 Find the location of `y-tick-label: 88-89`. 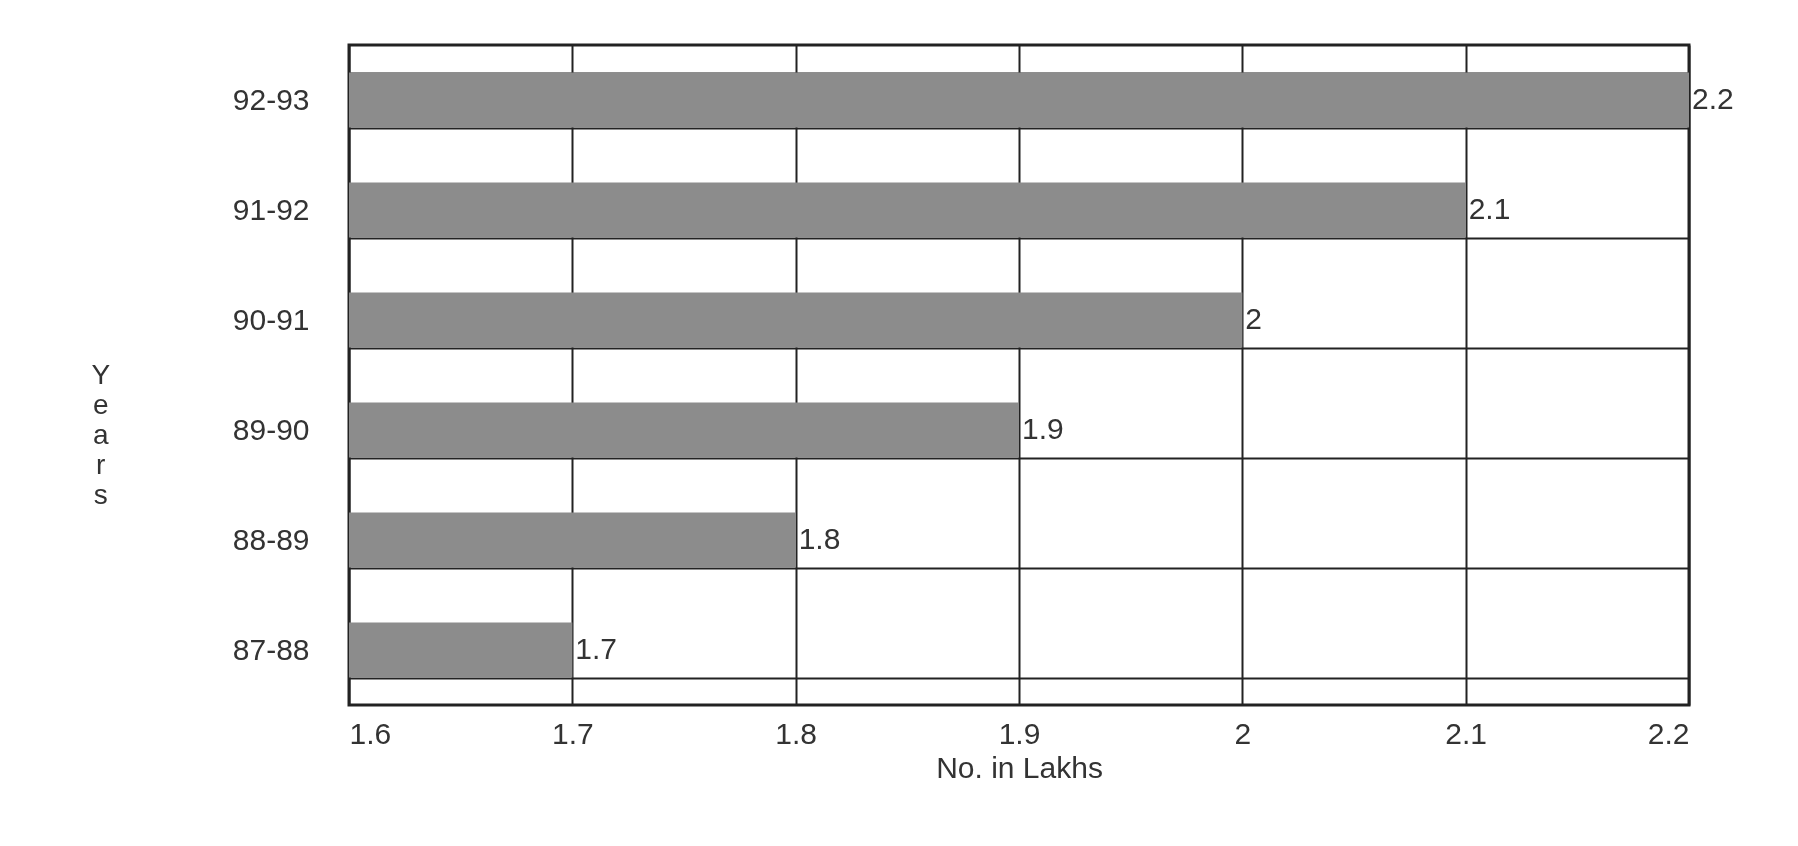

y-tick-label: 88-89 is located at coordinates (271, 539).